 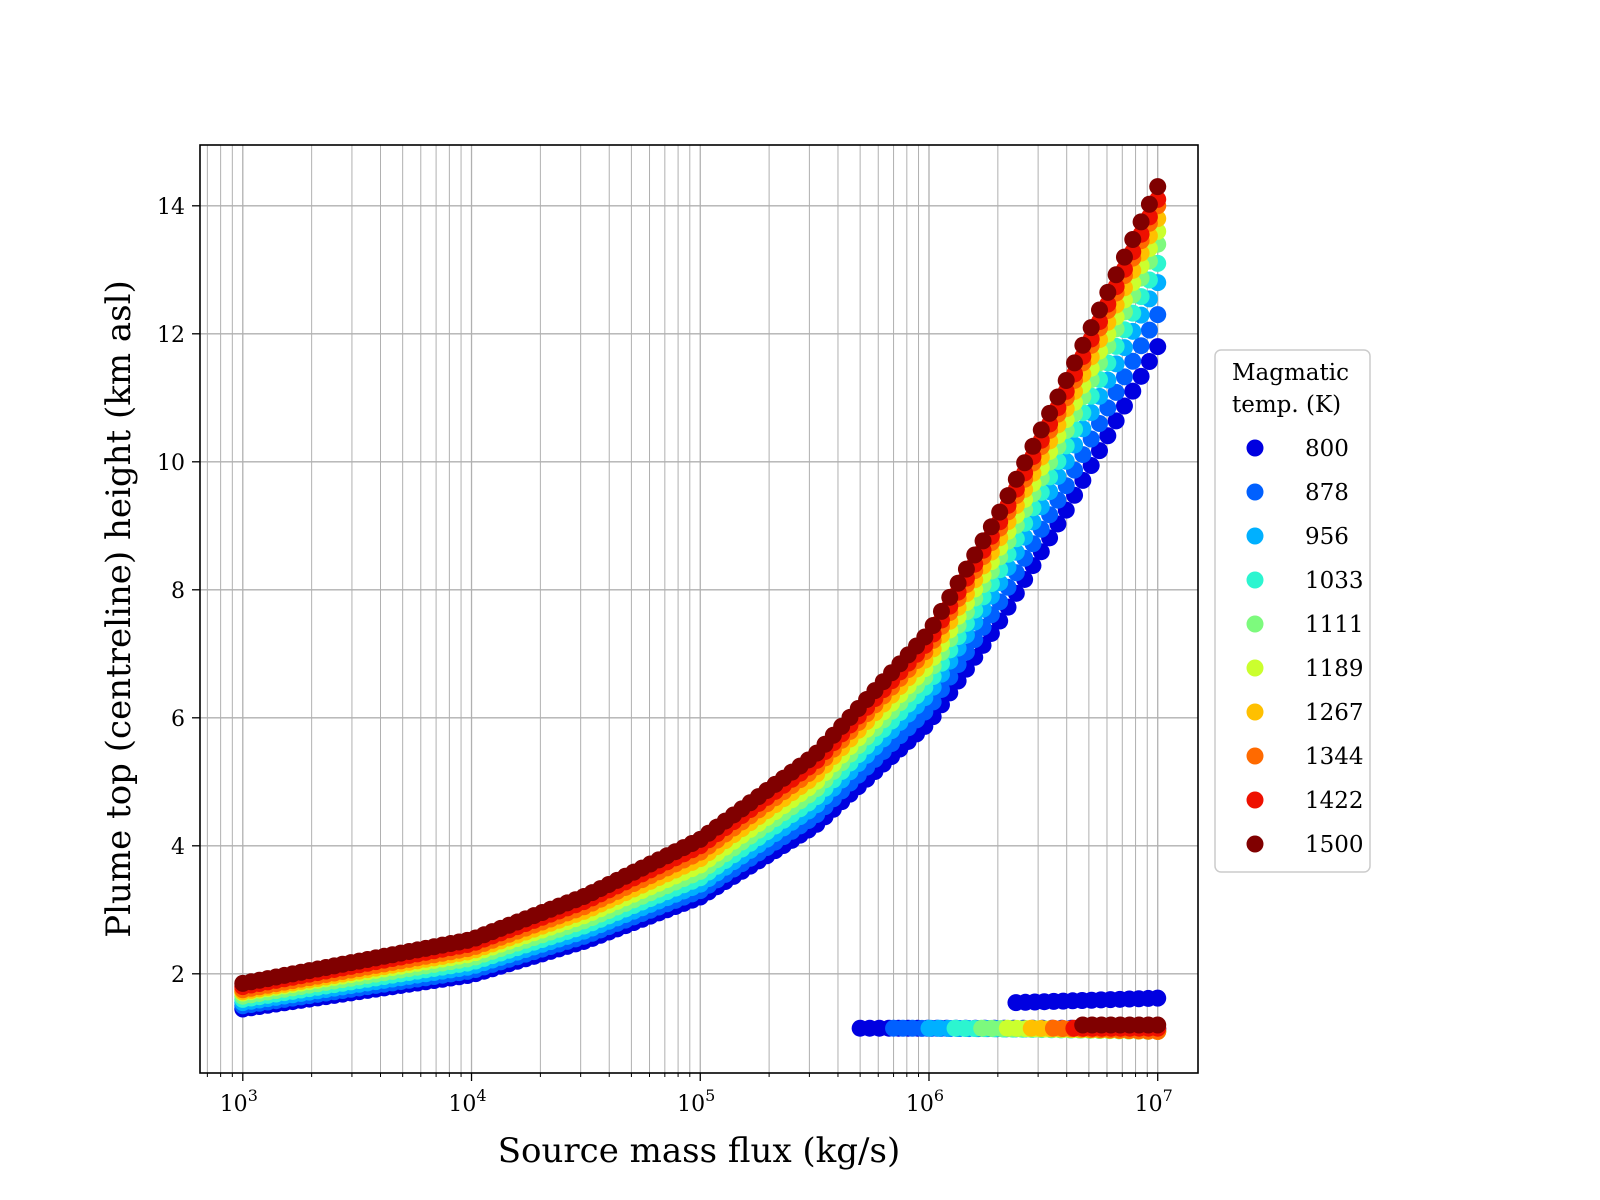 What do you see at coordinates (171, 335) in the screenshot?
I see `y-tick-label: 12` at bounding box center [171, 335].